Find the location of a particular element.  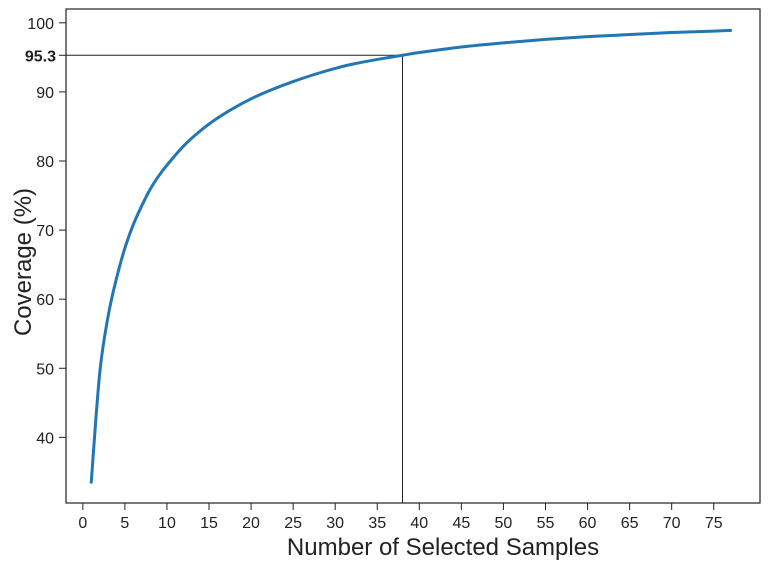

y-tick-label: 80 is located at coordinates (45, 162).